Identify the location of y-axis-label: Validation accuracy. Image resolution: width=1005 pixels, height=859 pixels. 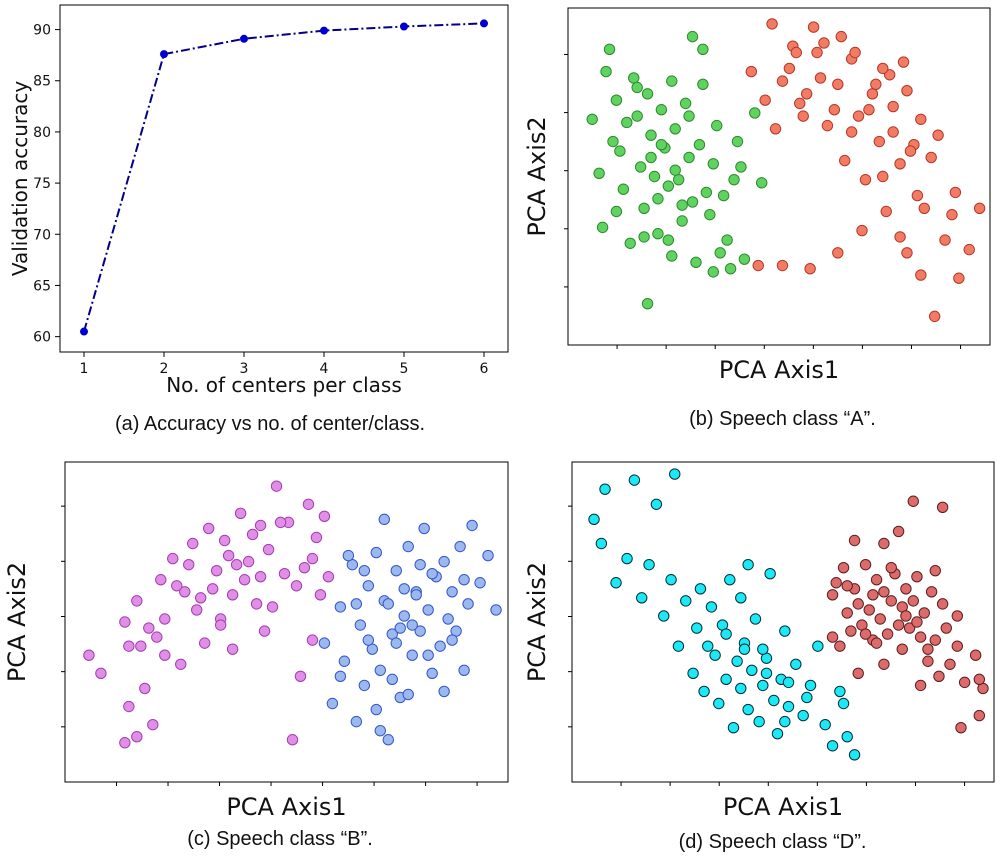
(20, 179).